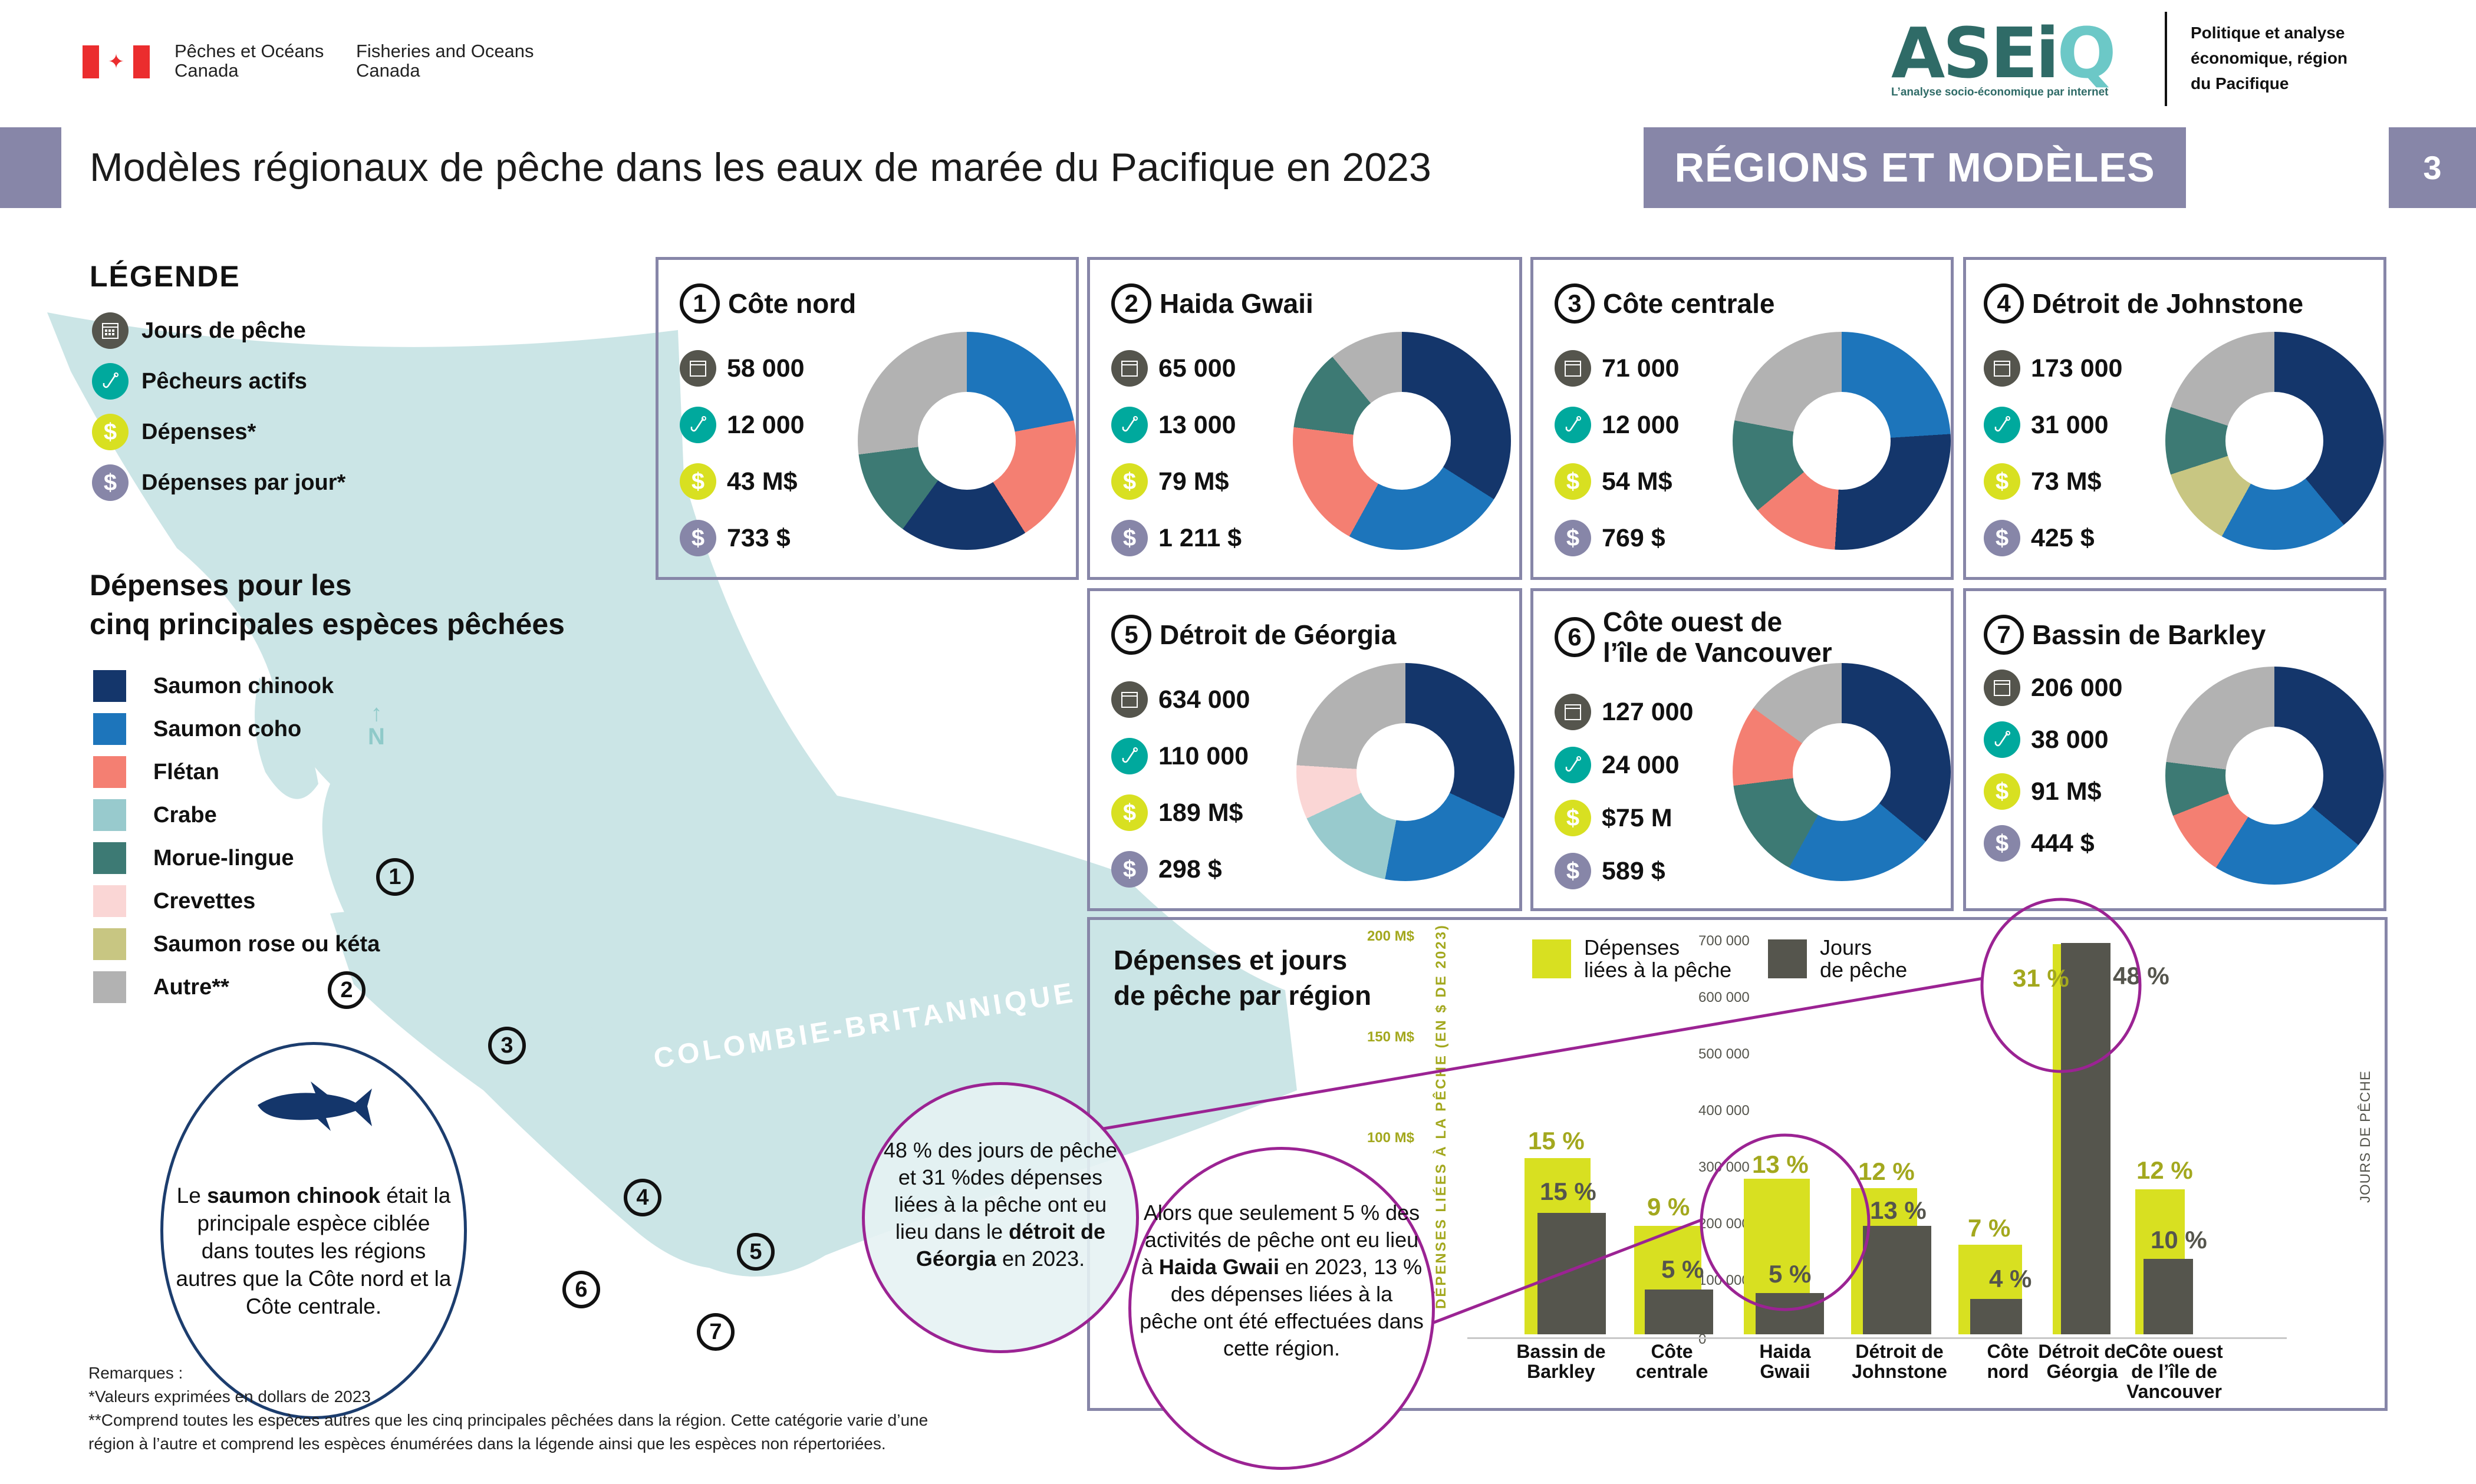 This screenshot has width=2476, height=1484. Describe the element at coordinates (165, 277) in the screenshot. I see `legend-title: LÉGENDE` at that location.